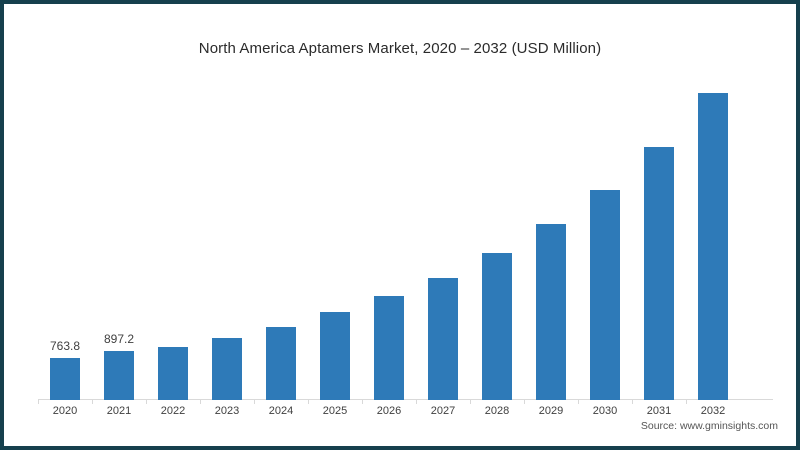 The height and width of the screenshot is (450, 800). I want to click on bar-2028, so click(497, 326).